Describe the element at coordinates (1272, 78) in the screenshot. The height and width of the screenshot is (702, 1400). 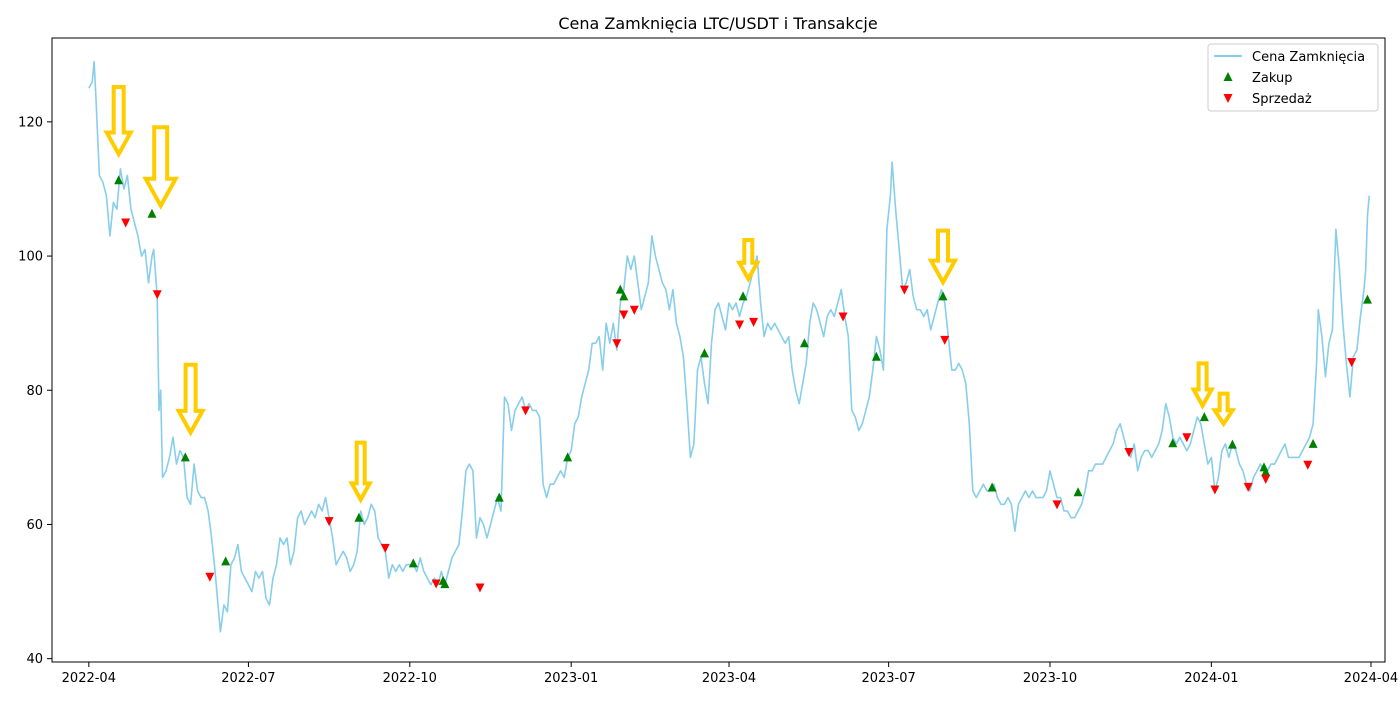
I see `legend-label-buy: Zakup` at that location.